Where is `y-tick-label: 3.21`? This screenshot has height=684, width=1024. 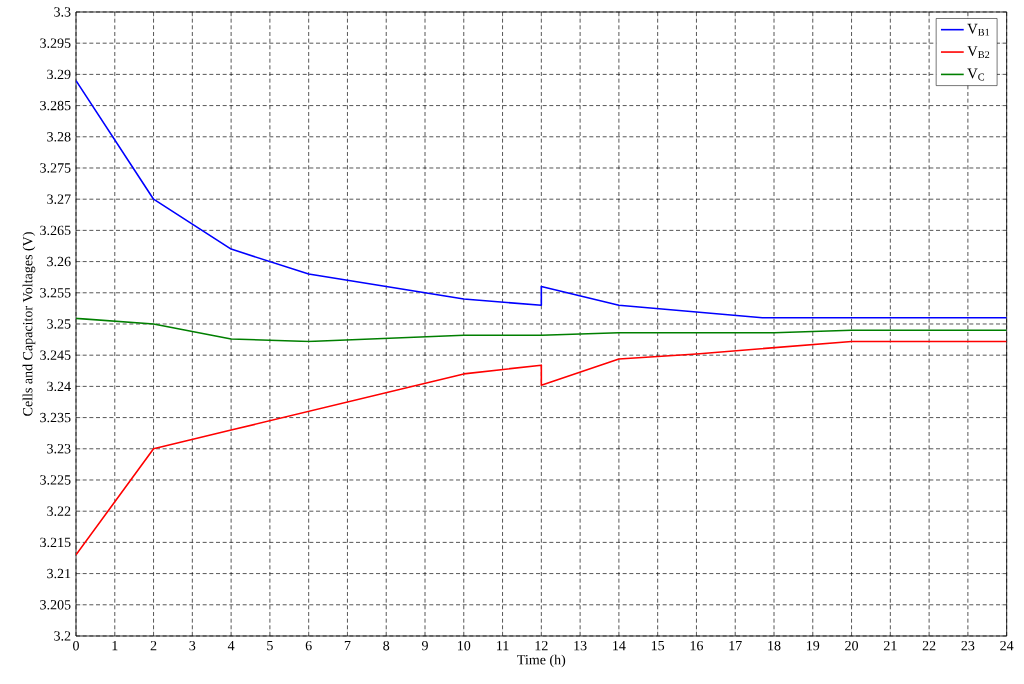 y-tick-label: 3.21 is located at coordinates (59, 573).